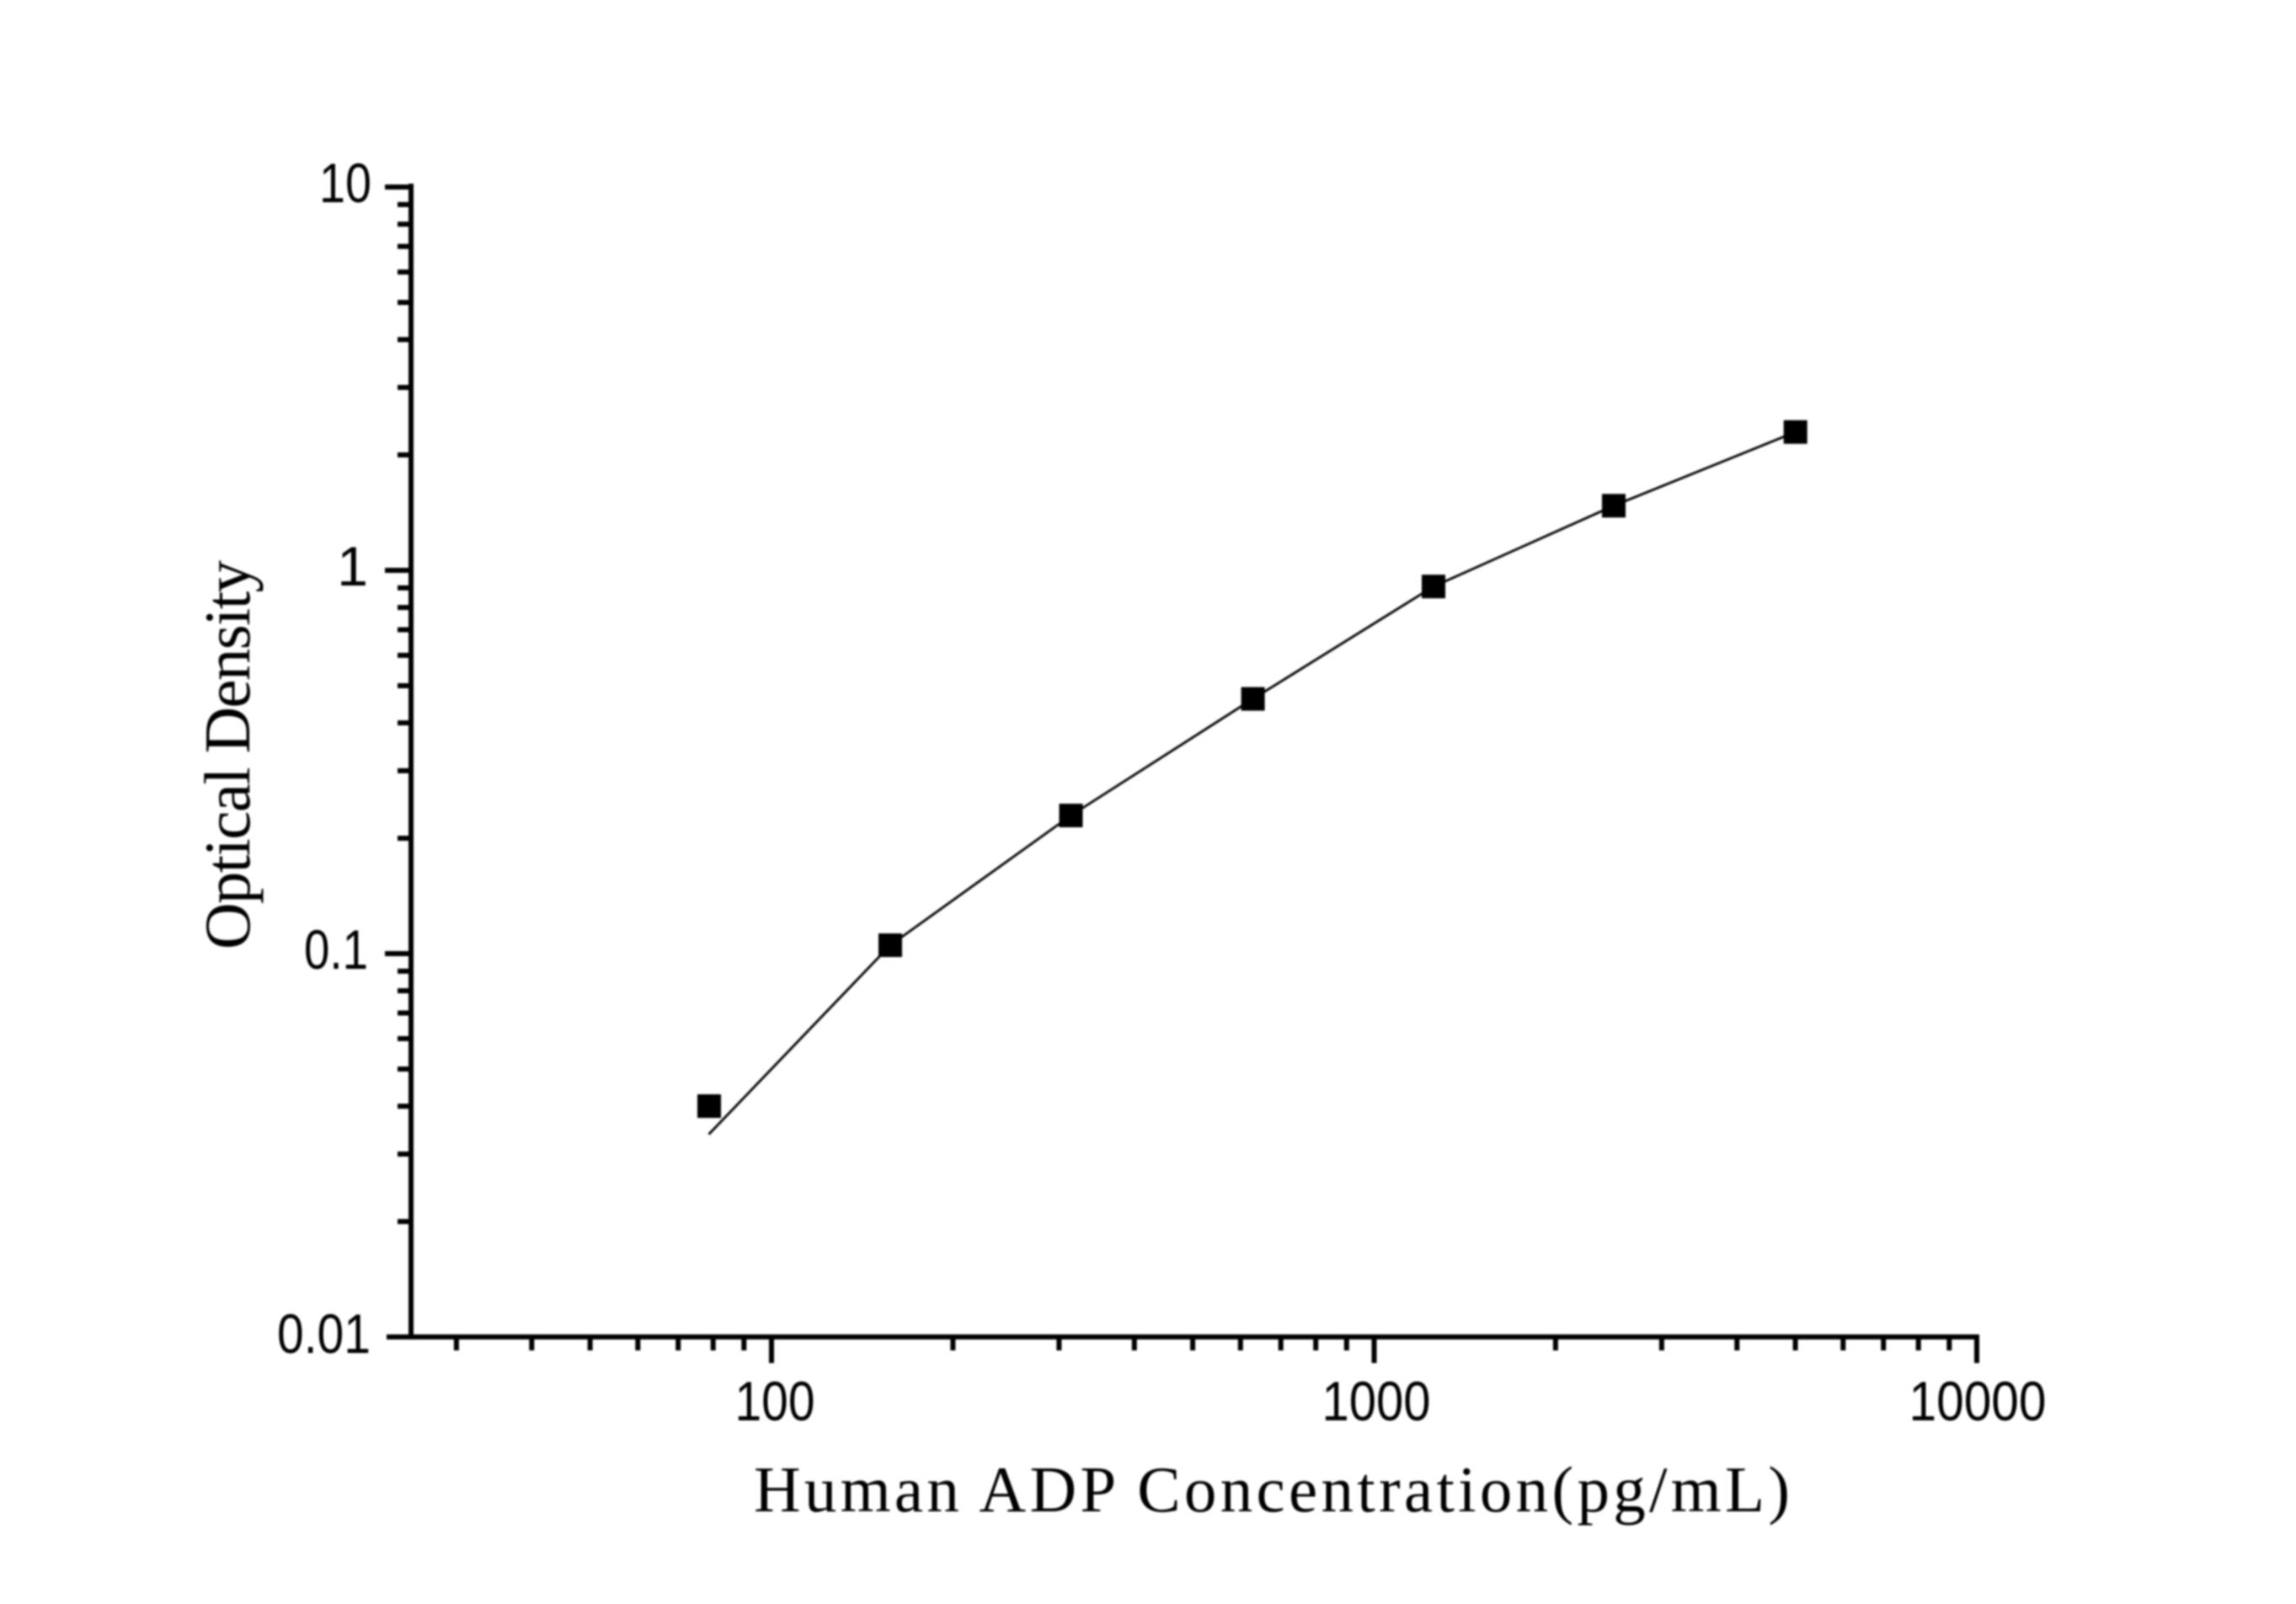 The image size is (2296, 1604). What do you see at coordinates (775, 1401) in the screenshot?
I see `svg-text: 100` at bounding box center [775, 1401].